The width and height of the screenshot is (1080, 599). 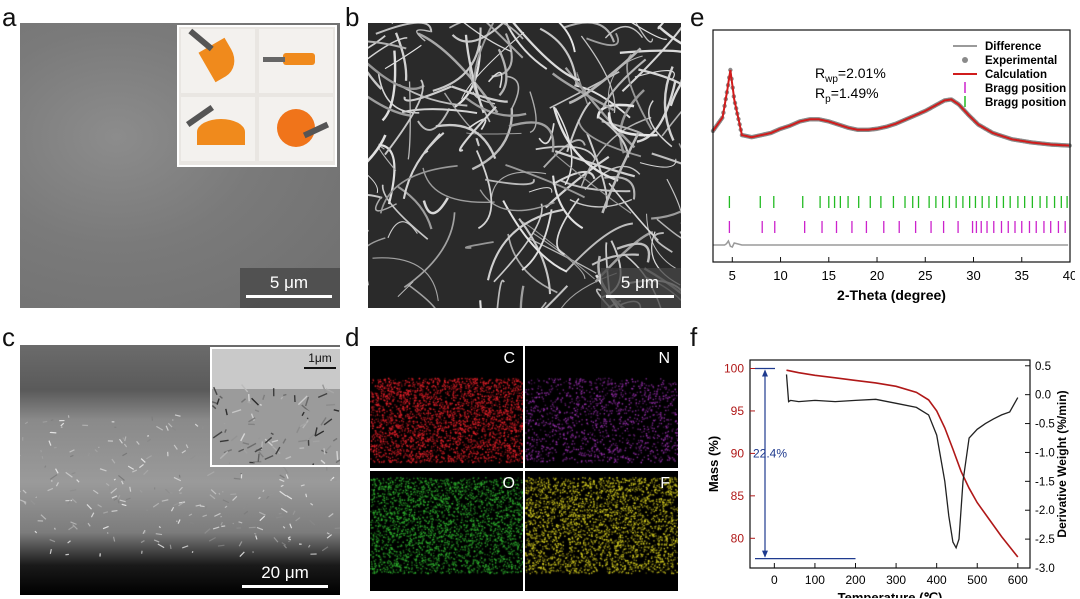 What do you see at coordinates (352, 17) in the screenshot?
I see `panel-b-letter: b` at bounding box center [352, 17].